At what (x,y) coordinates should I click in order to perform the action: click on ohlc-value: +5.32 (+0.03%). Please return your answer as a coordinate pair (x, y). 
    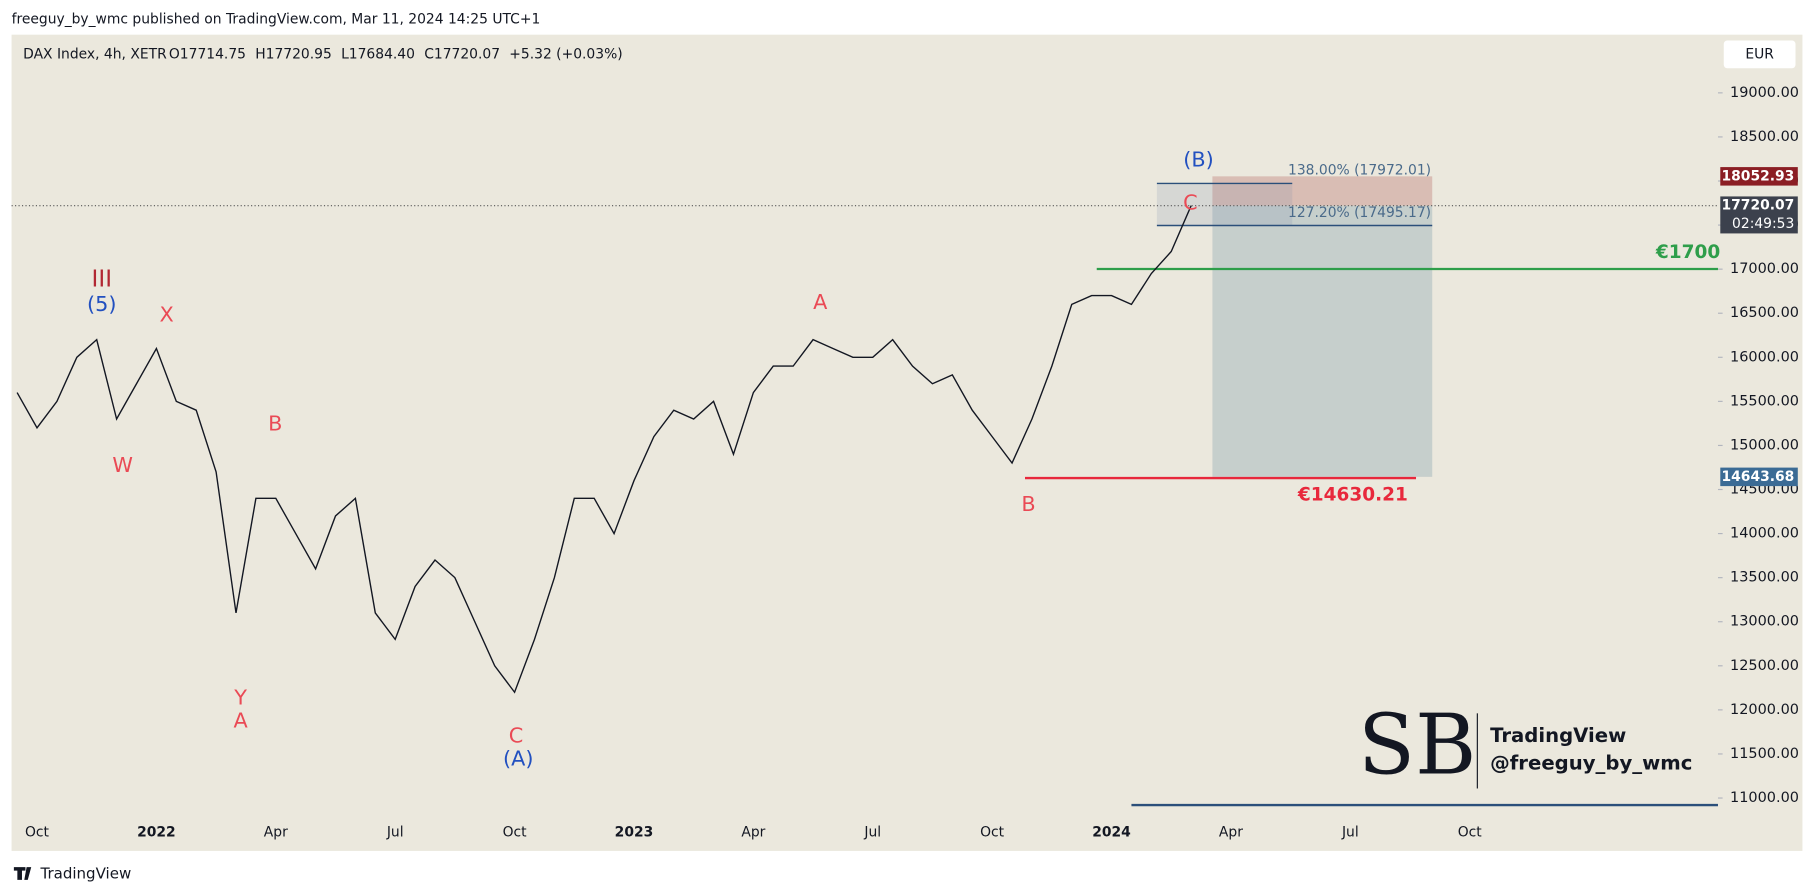
    Looking at the image, I should click on (565, 54).